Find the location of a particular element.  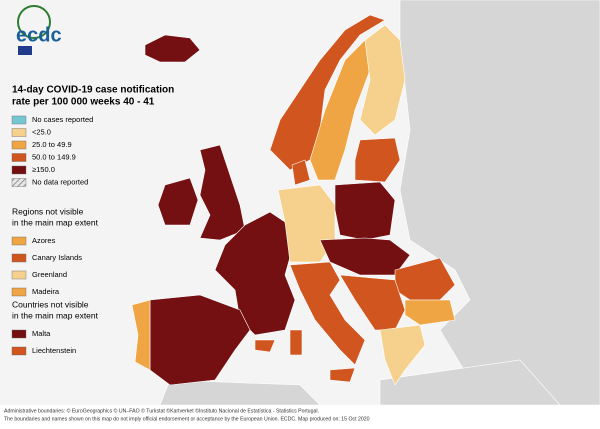

legend-section-title: Regions not visible is located at coordinates (48, 211).